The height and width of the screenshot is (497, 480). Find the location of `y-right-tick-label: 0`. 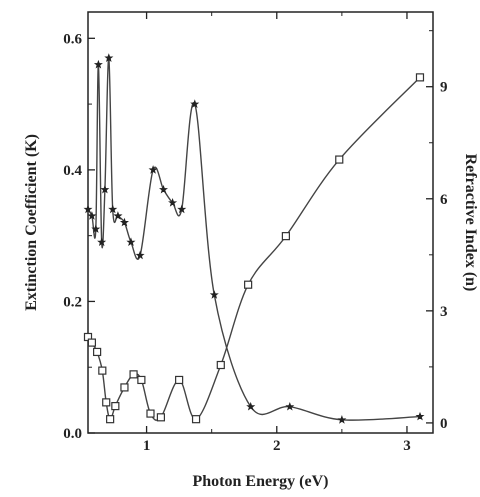

y-right-tick-label: 0 is located at coordinates (444, 424).